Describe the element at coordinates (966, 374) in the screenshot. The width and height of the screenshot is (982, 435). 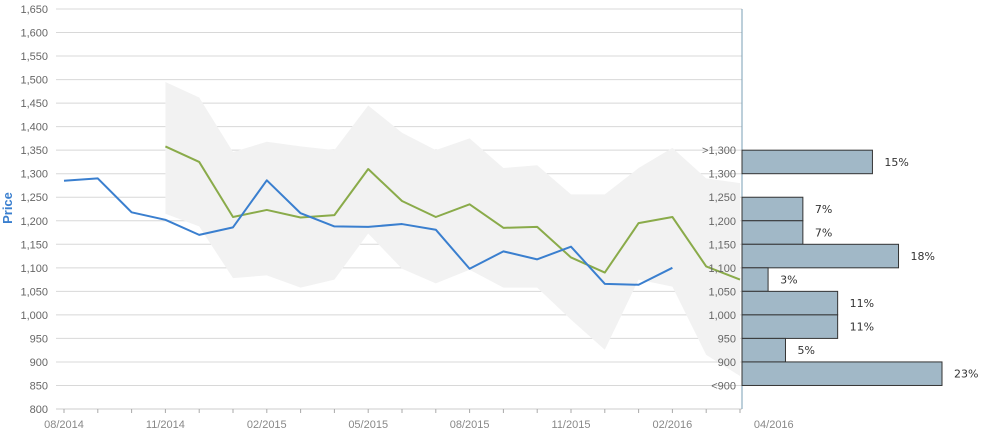
I see `distribution-bar-label: 23%` at that location.